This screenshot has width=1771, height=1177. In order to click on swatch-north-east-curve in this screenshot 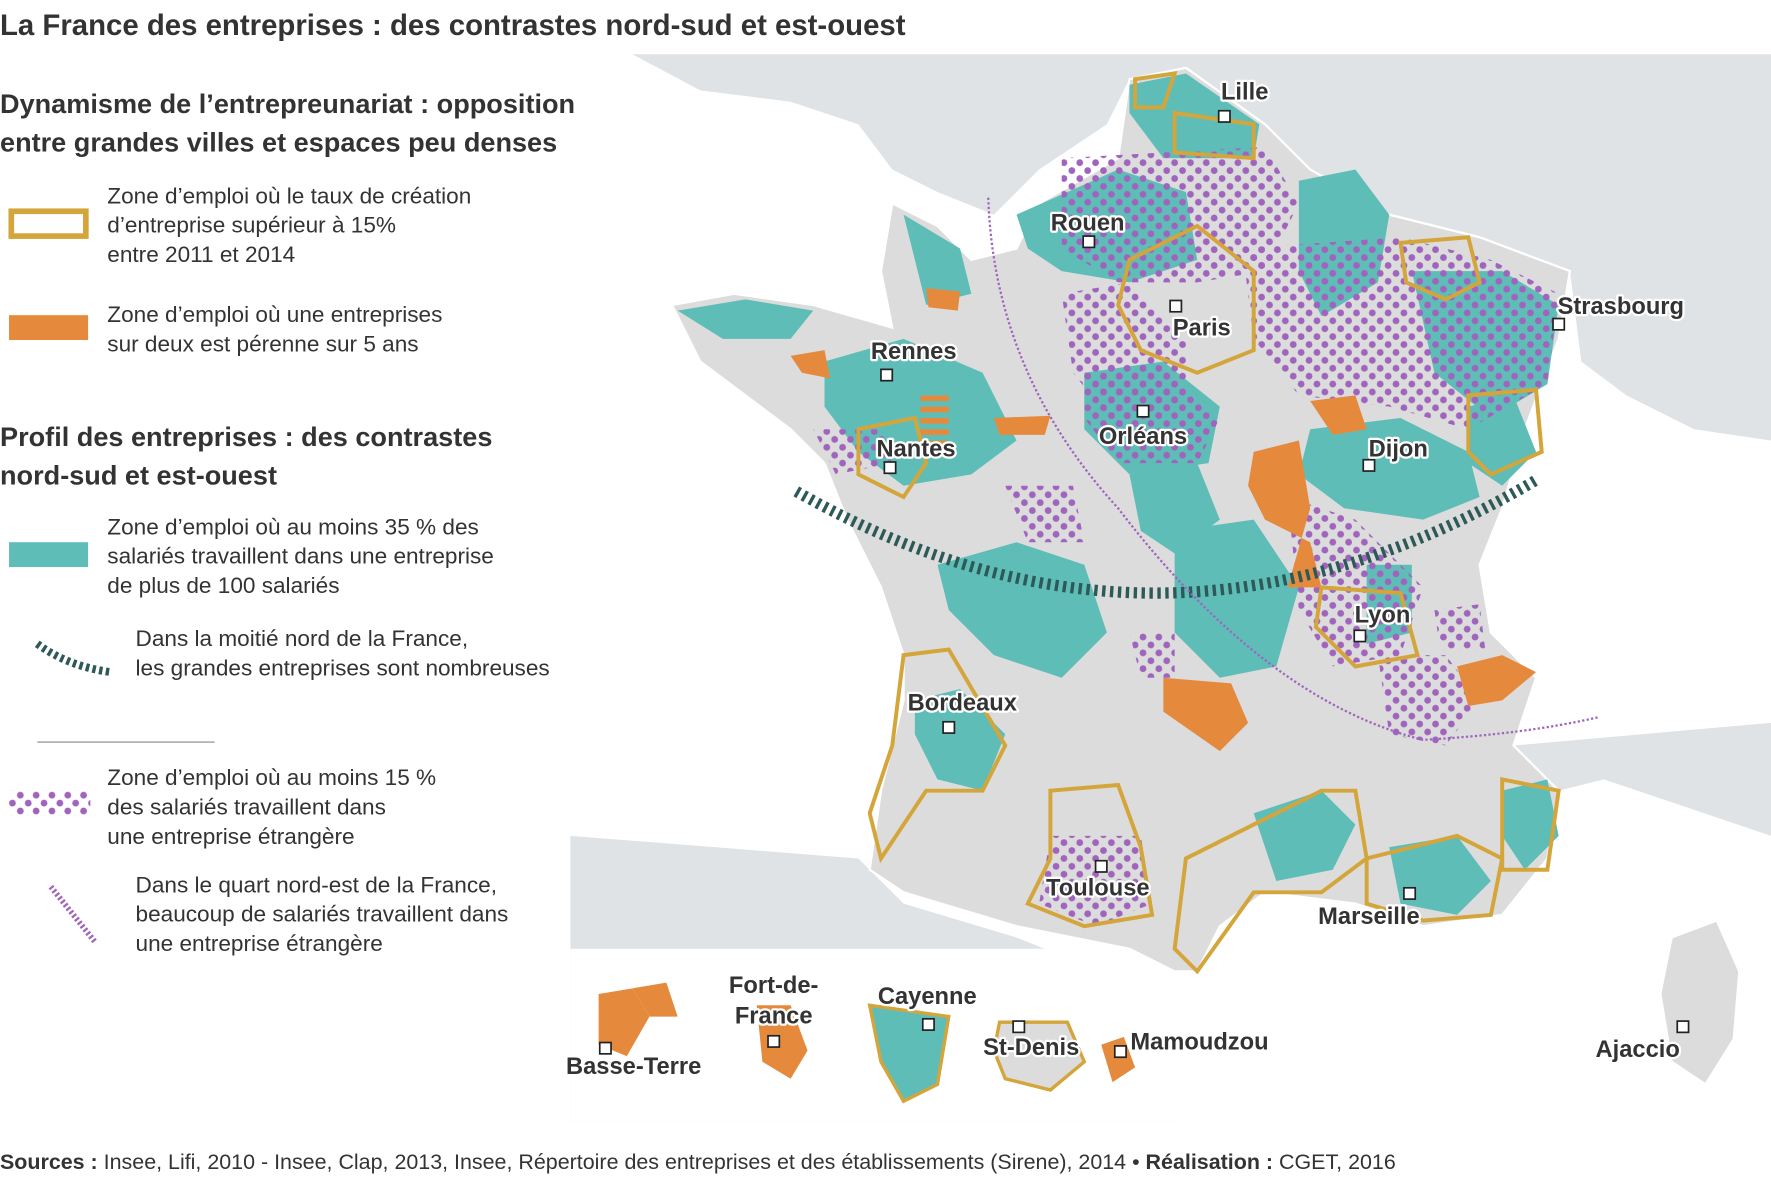, I will do `click(73, 914)`.